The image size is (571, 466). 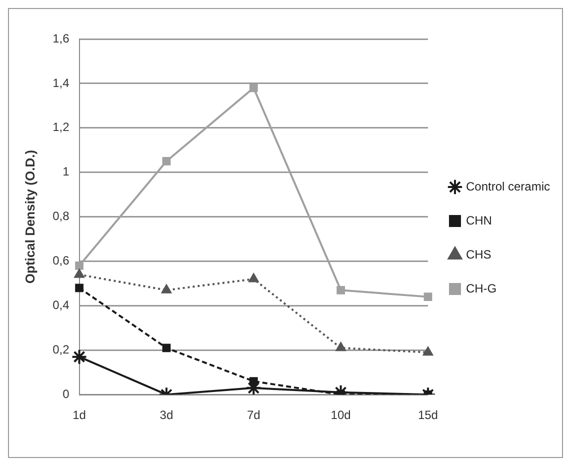 What do you see at coordinates (30, 217) in the screenshot?
I see `y-axis-title: Optical Density (O.D.)` at bounding box center [30, 217].